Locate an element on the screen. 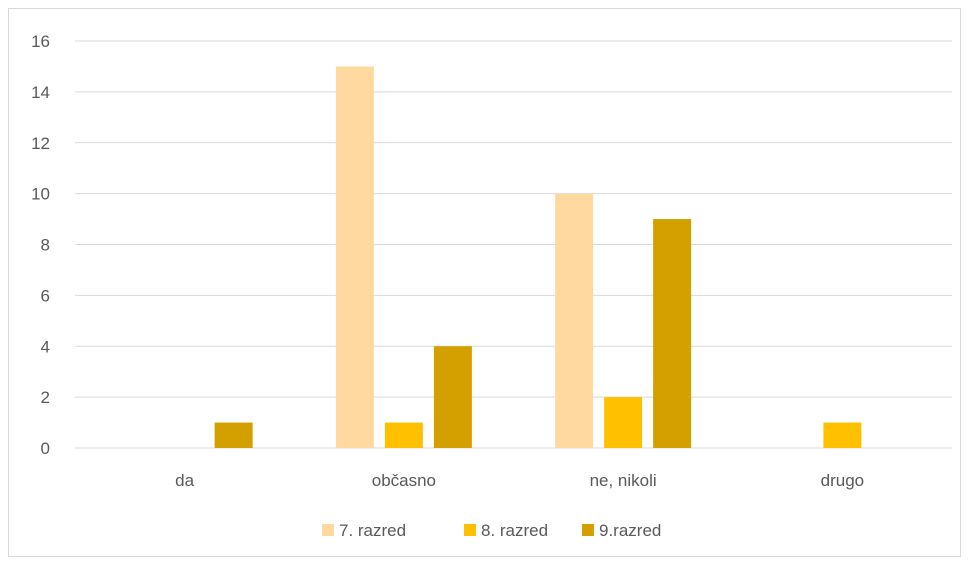  y-tick-label: 14 is located at coordinates (40, 92).